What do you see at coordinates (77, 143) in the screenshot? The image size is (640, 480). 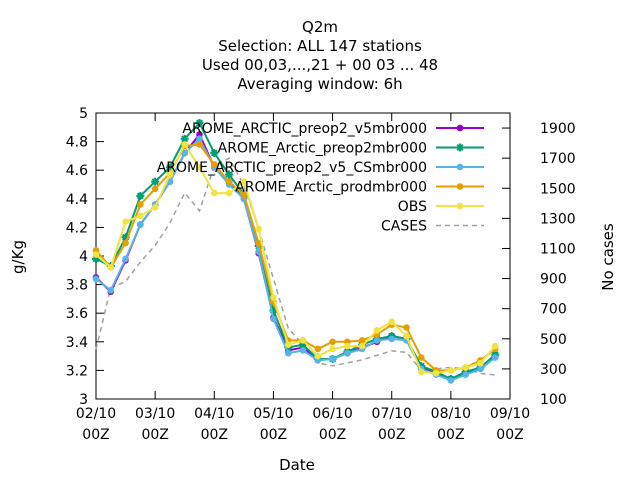 I see `y-tick-label: 4.8` at bounding box center [77, 143].